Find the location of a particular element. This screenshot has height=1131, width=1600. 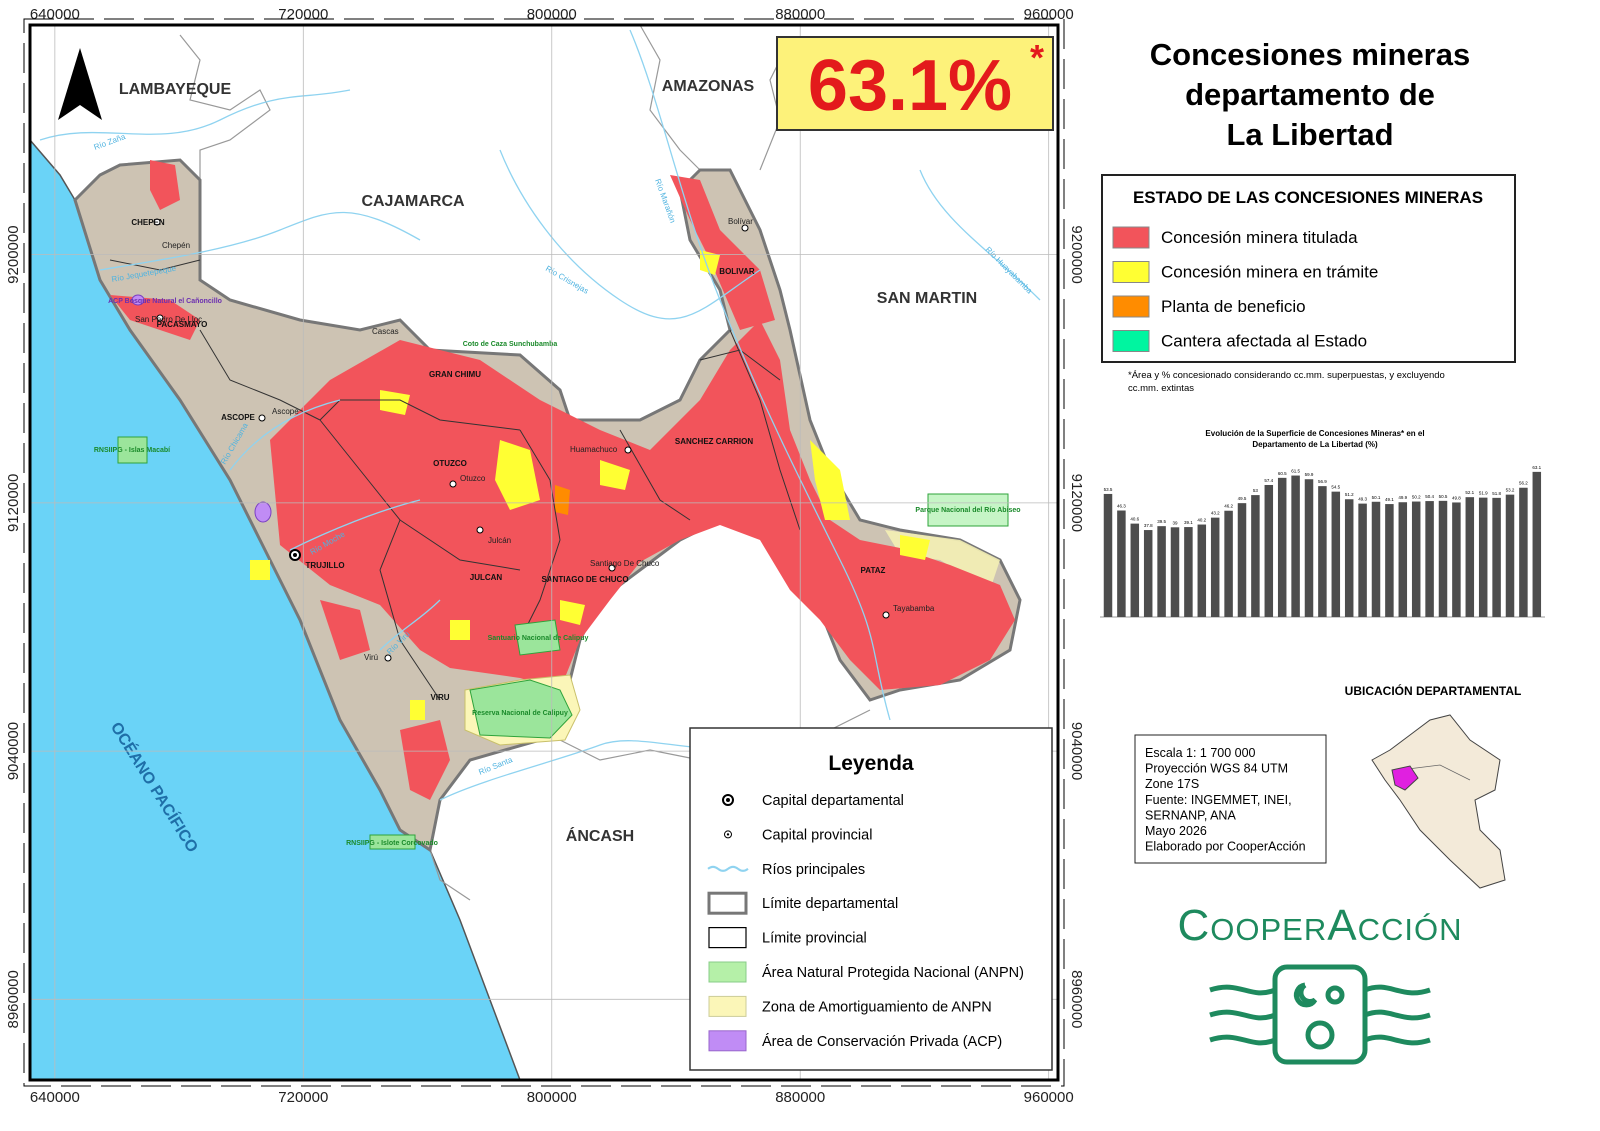

town-label: Cascas is located at coordinates (385, 331).